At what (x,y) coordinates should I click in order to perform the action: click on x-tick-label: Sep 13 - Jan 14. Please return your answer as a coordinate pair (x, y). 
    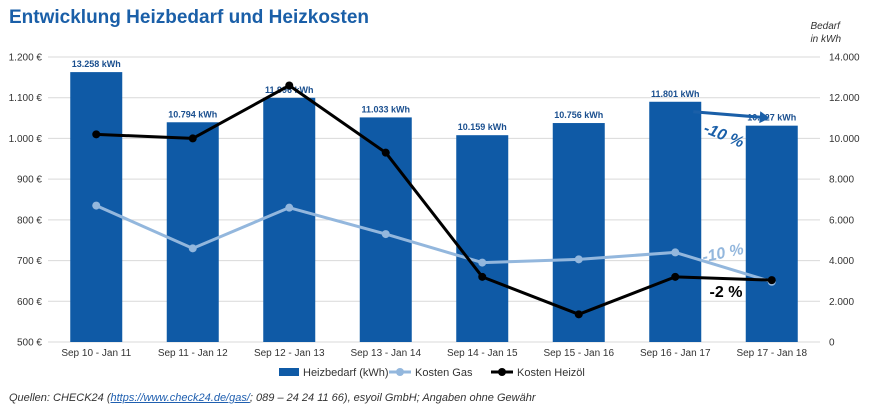
    Looking at the image, I should click on (385, 353).